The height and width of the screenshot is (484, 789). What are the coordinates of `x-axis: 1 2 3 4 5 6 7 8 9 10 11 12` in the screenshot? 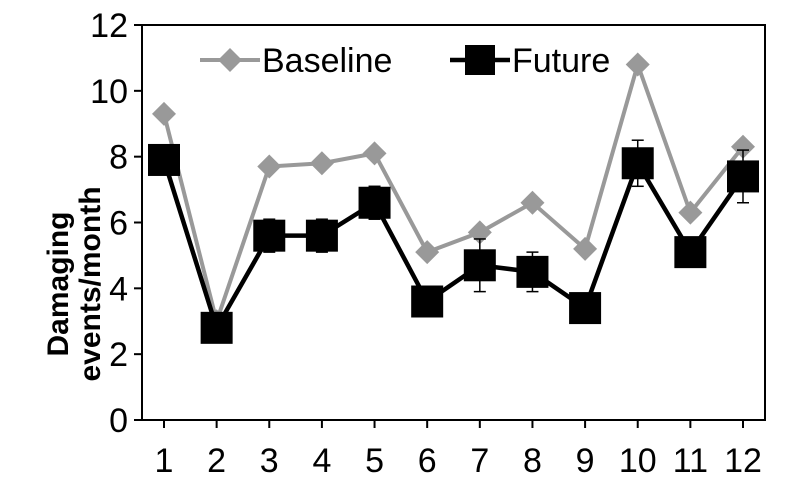 It's located at (458, 450).